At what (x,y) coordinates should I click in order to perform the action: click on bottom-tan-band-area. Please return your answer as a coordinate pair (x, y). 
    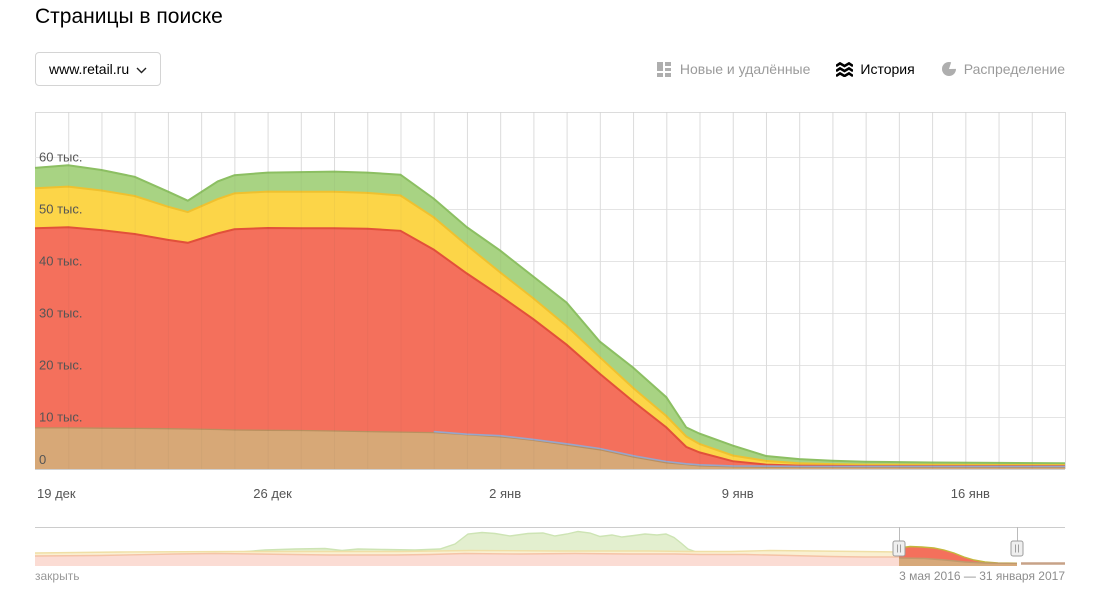
    Looking at the image, I should click on (550, 448).